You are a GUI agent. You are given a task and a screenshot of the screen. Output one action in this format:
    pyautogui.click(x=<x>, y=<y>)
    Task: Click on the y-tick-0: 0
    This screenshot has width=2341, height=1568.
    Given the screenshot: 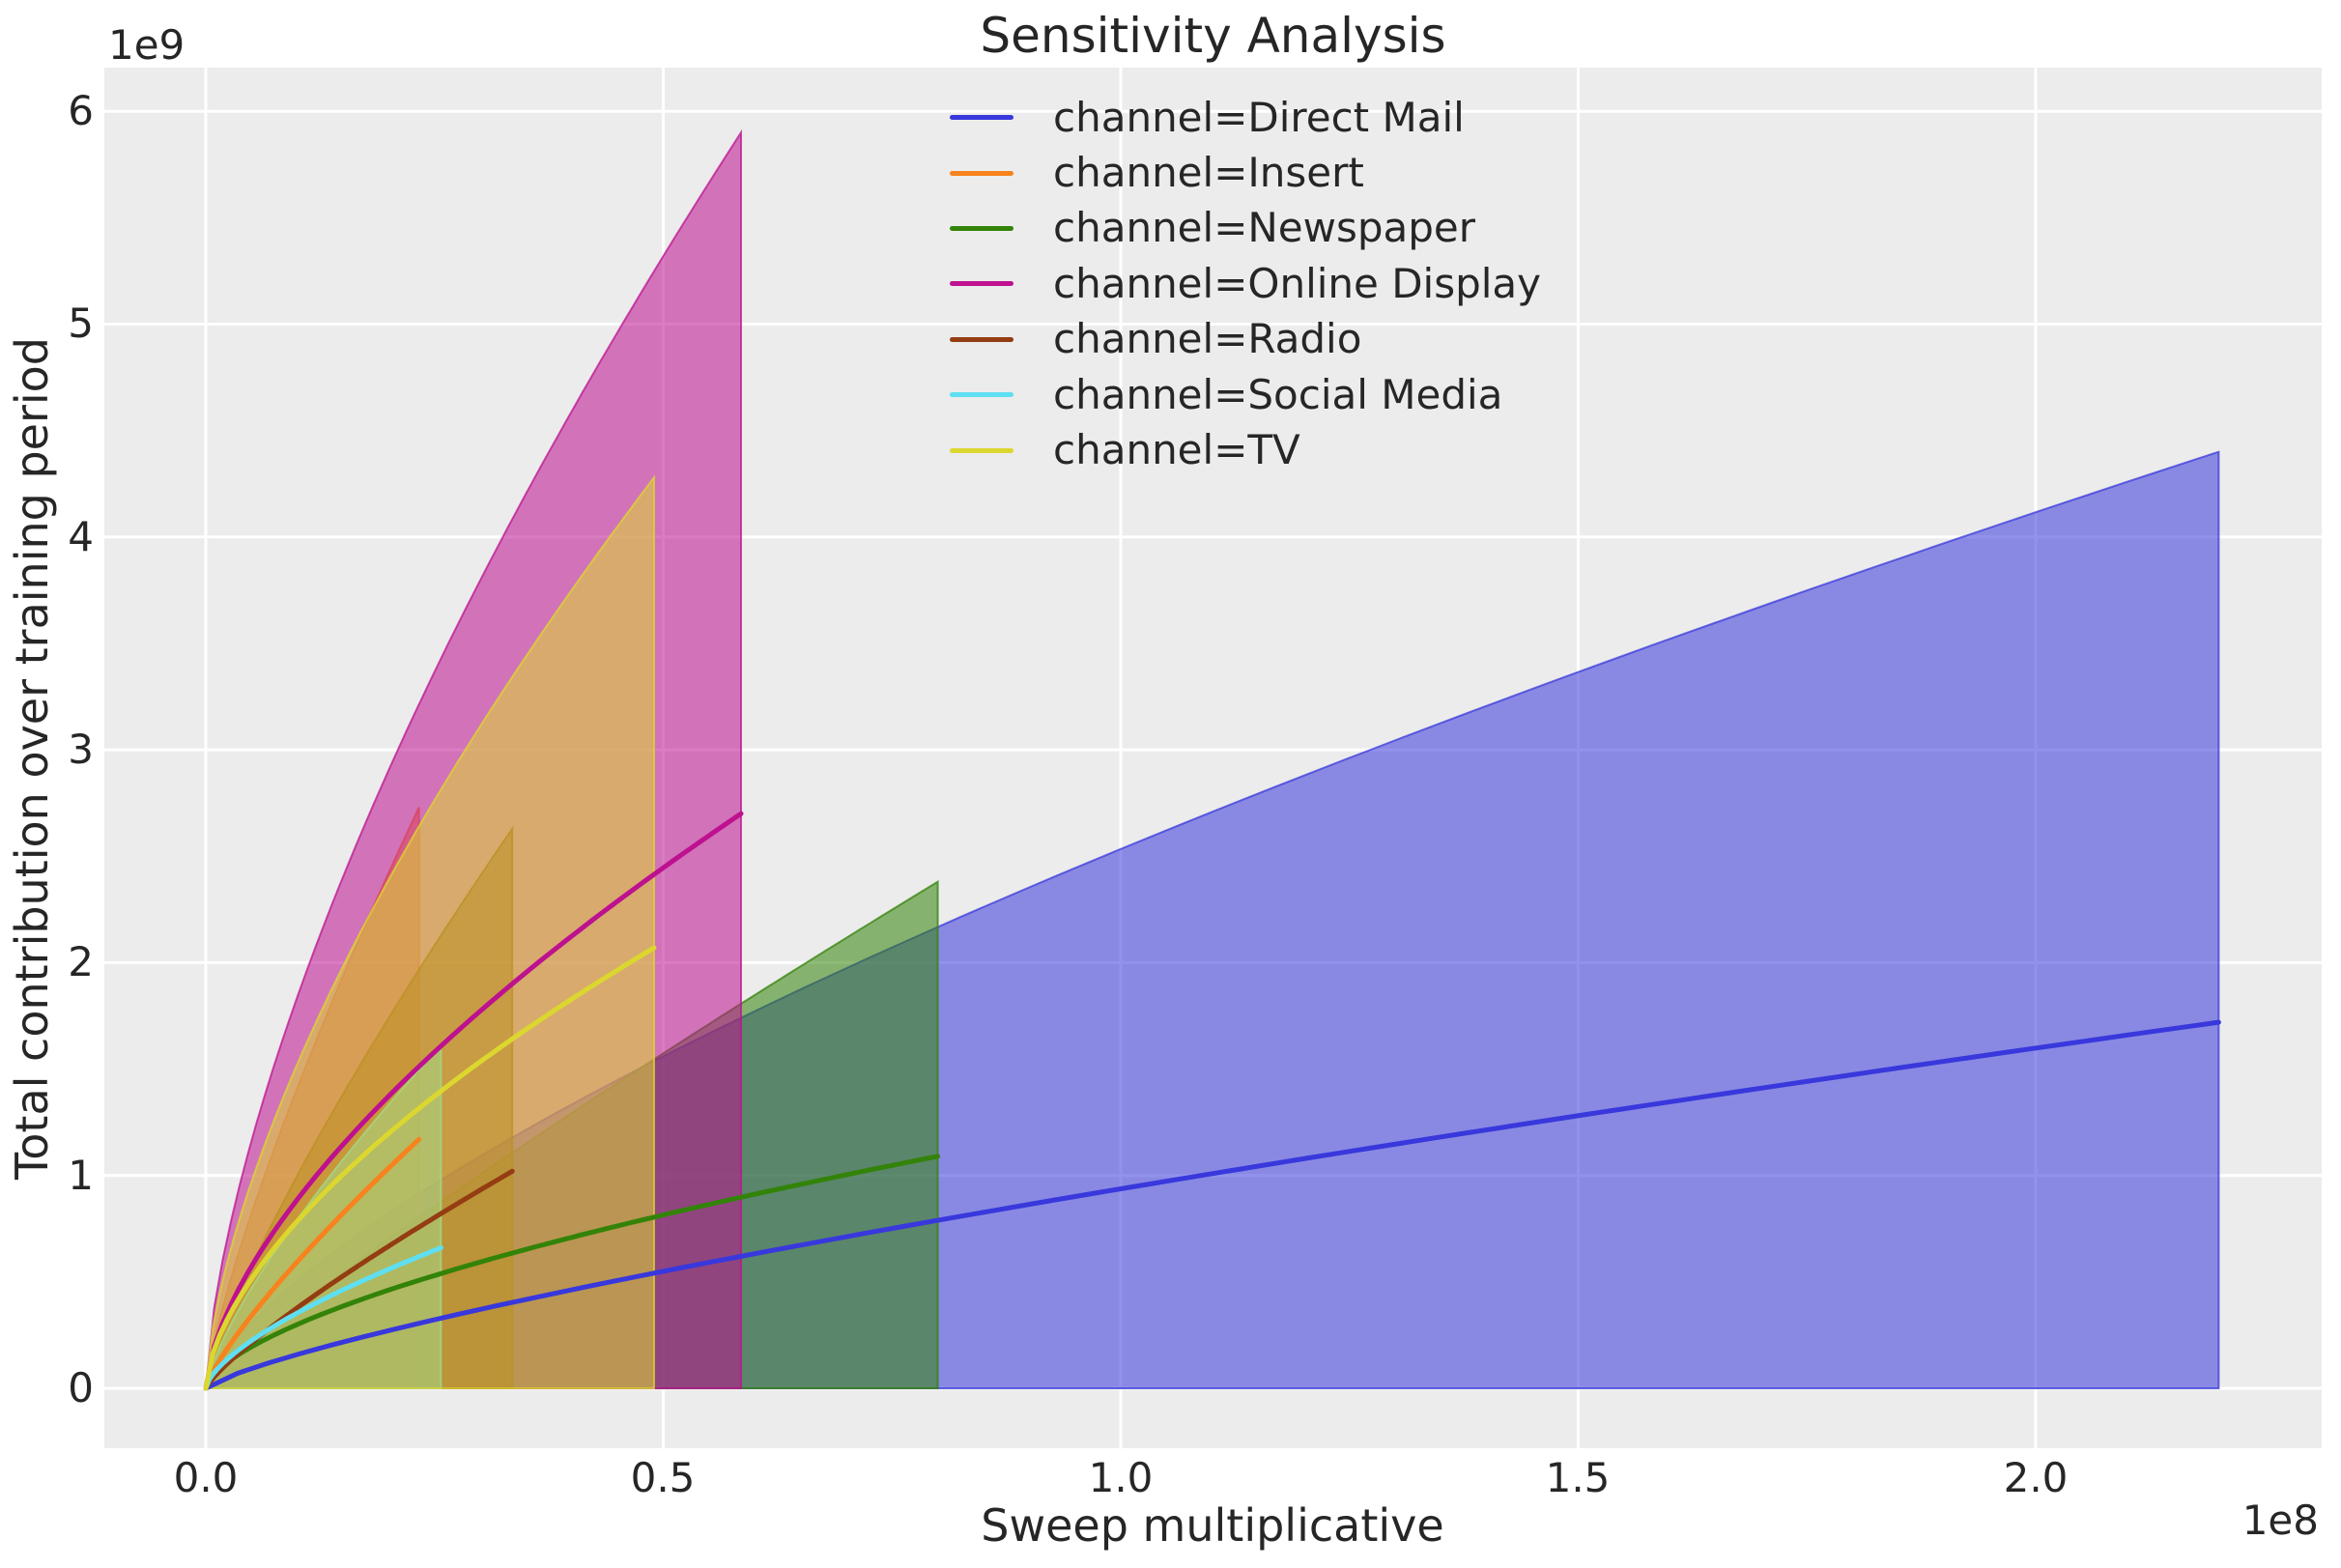 What is the action you would take?
    pyautogui.click(x=81, y=1387)
    